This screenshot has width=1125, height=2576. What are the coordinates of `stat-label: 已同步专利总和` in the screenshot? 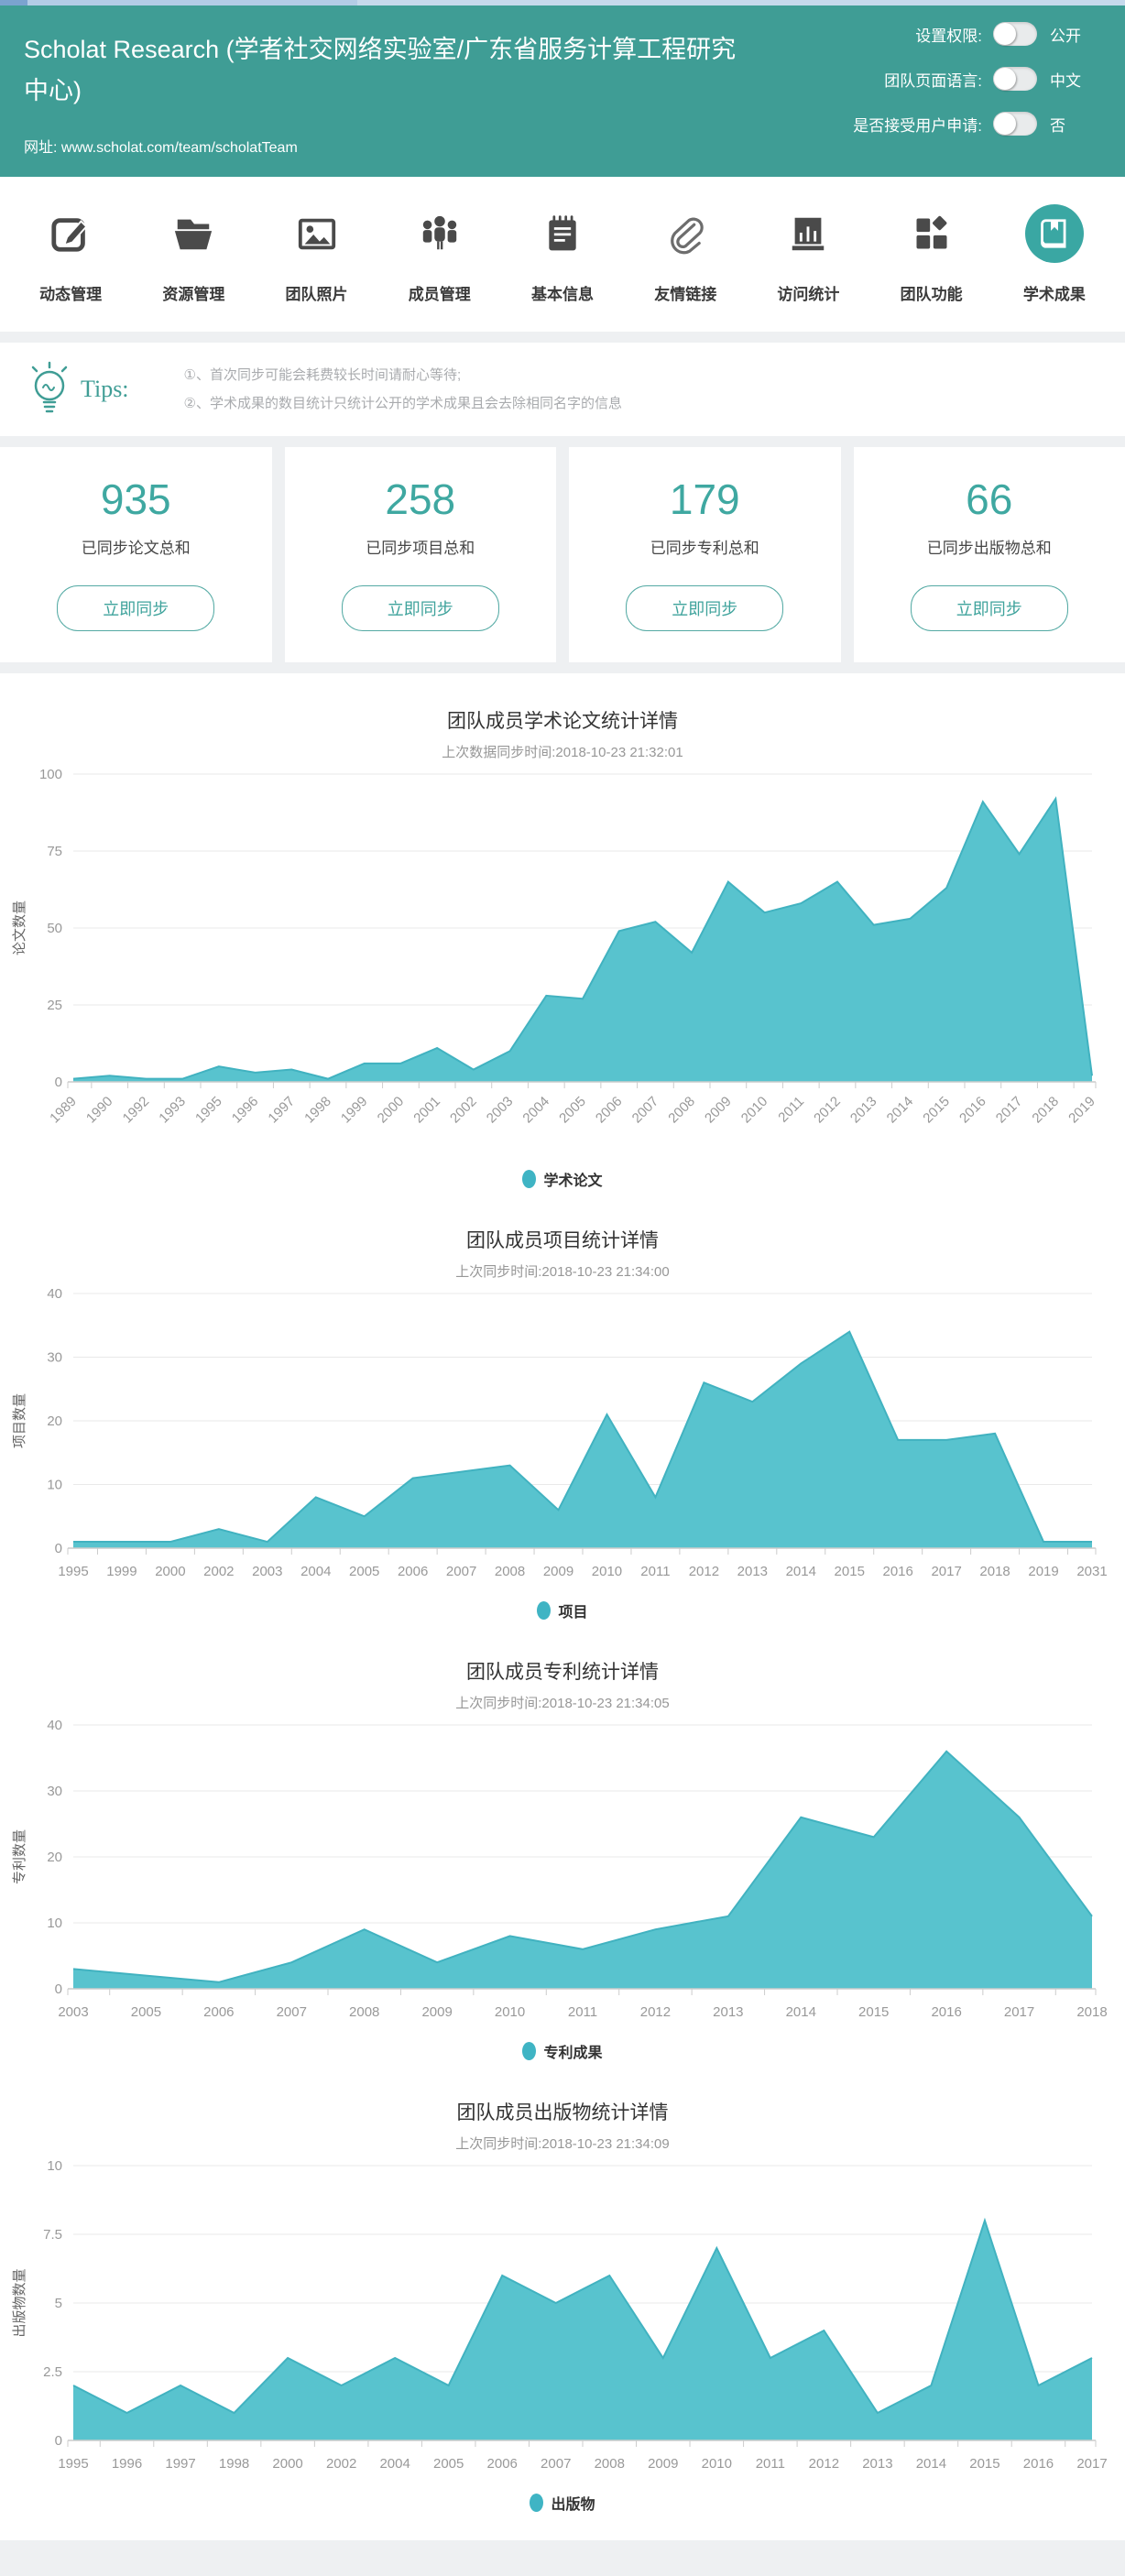 It's located at (704, 549).